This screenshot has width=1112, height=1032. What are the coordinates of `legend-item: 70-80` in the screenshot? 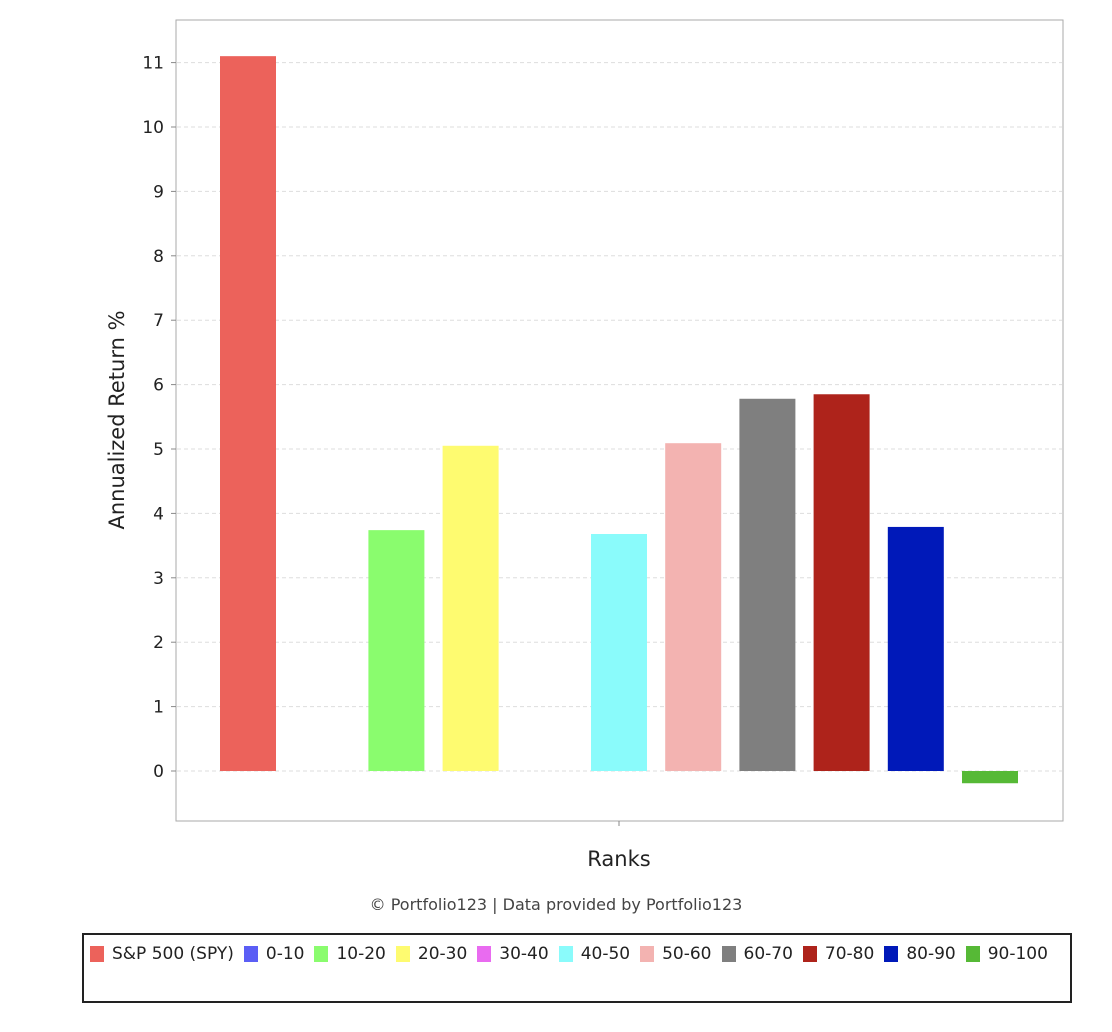 It's located at (838, 954).